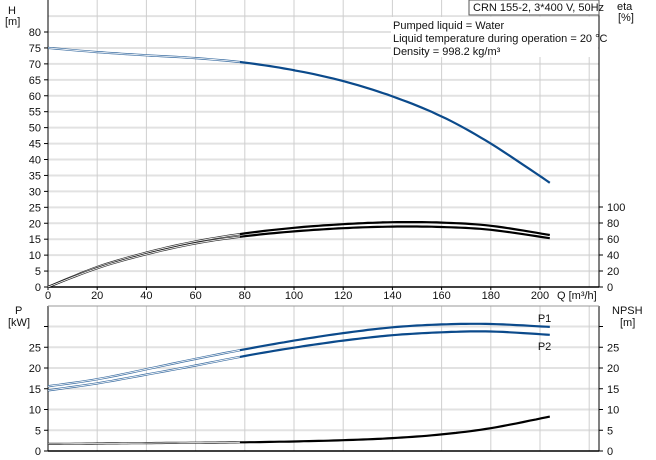  What do you see at coordinates (613, 390) in the screenshot?
I see `y-tick-label-right: 15` at bounding box center [613, 390].